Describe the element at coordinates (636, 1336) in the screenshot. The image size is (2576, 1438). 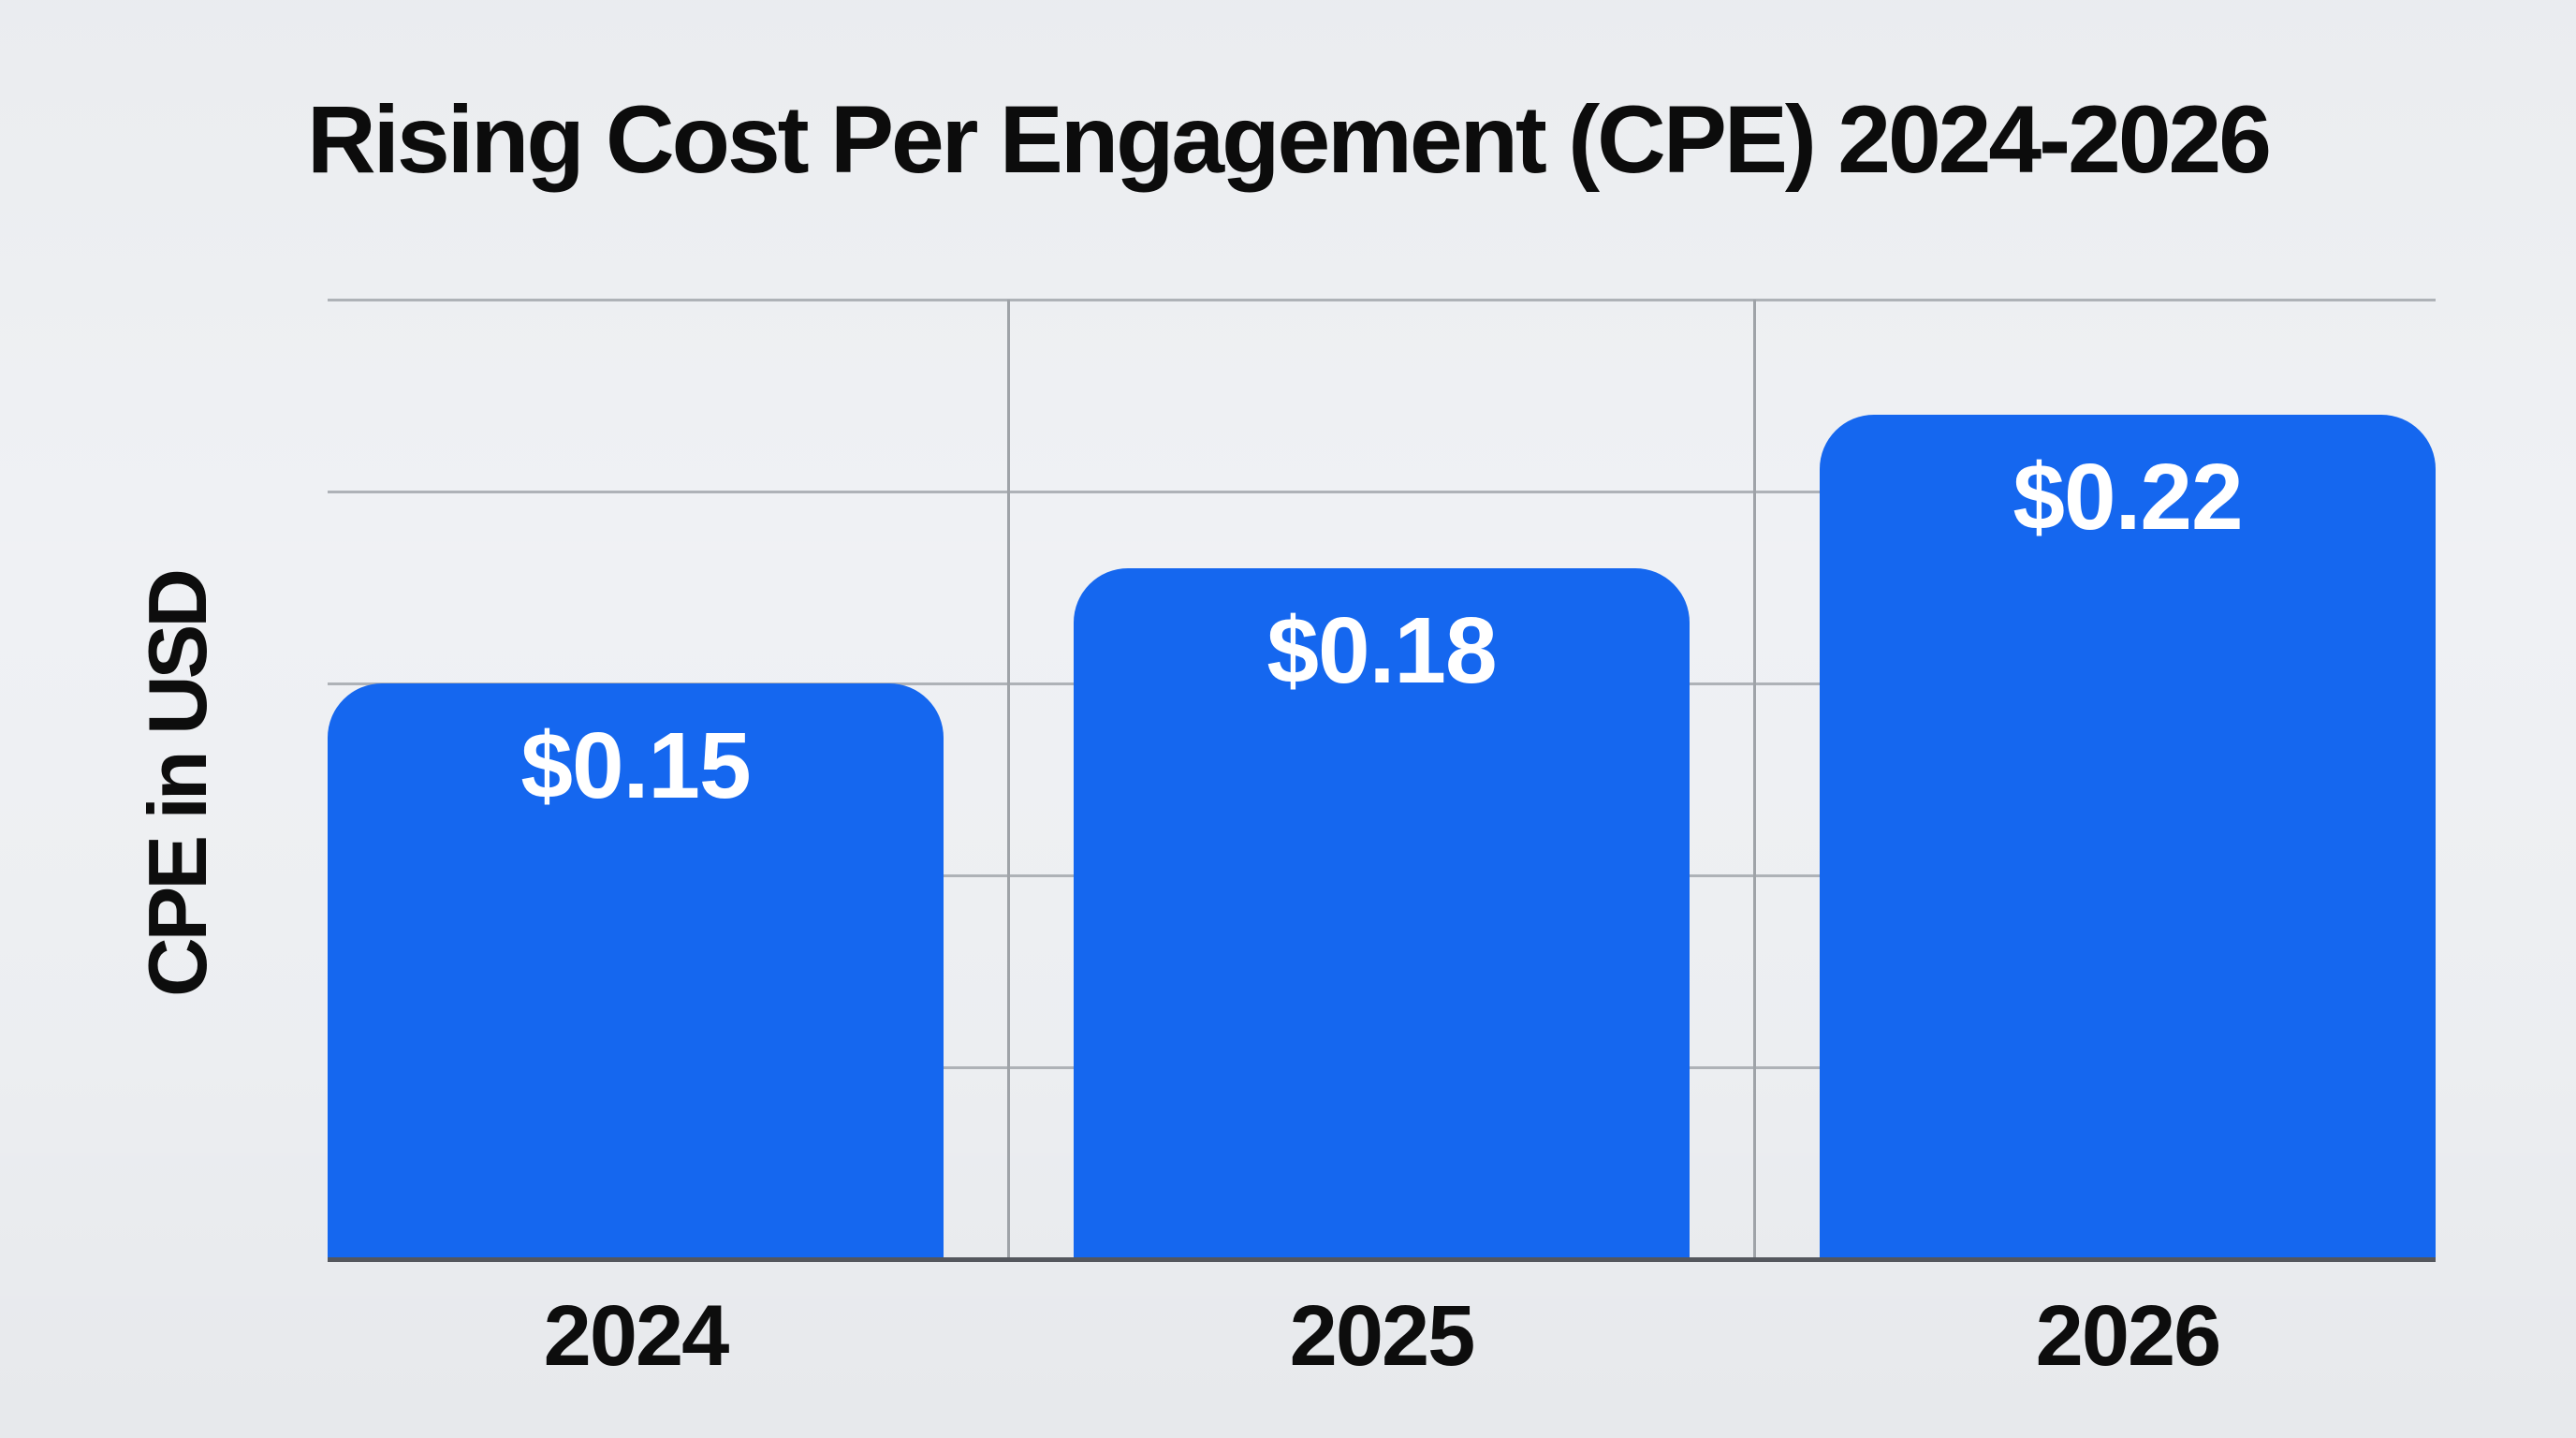
I see `x-tick-label: 2024` at that location.